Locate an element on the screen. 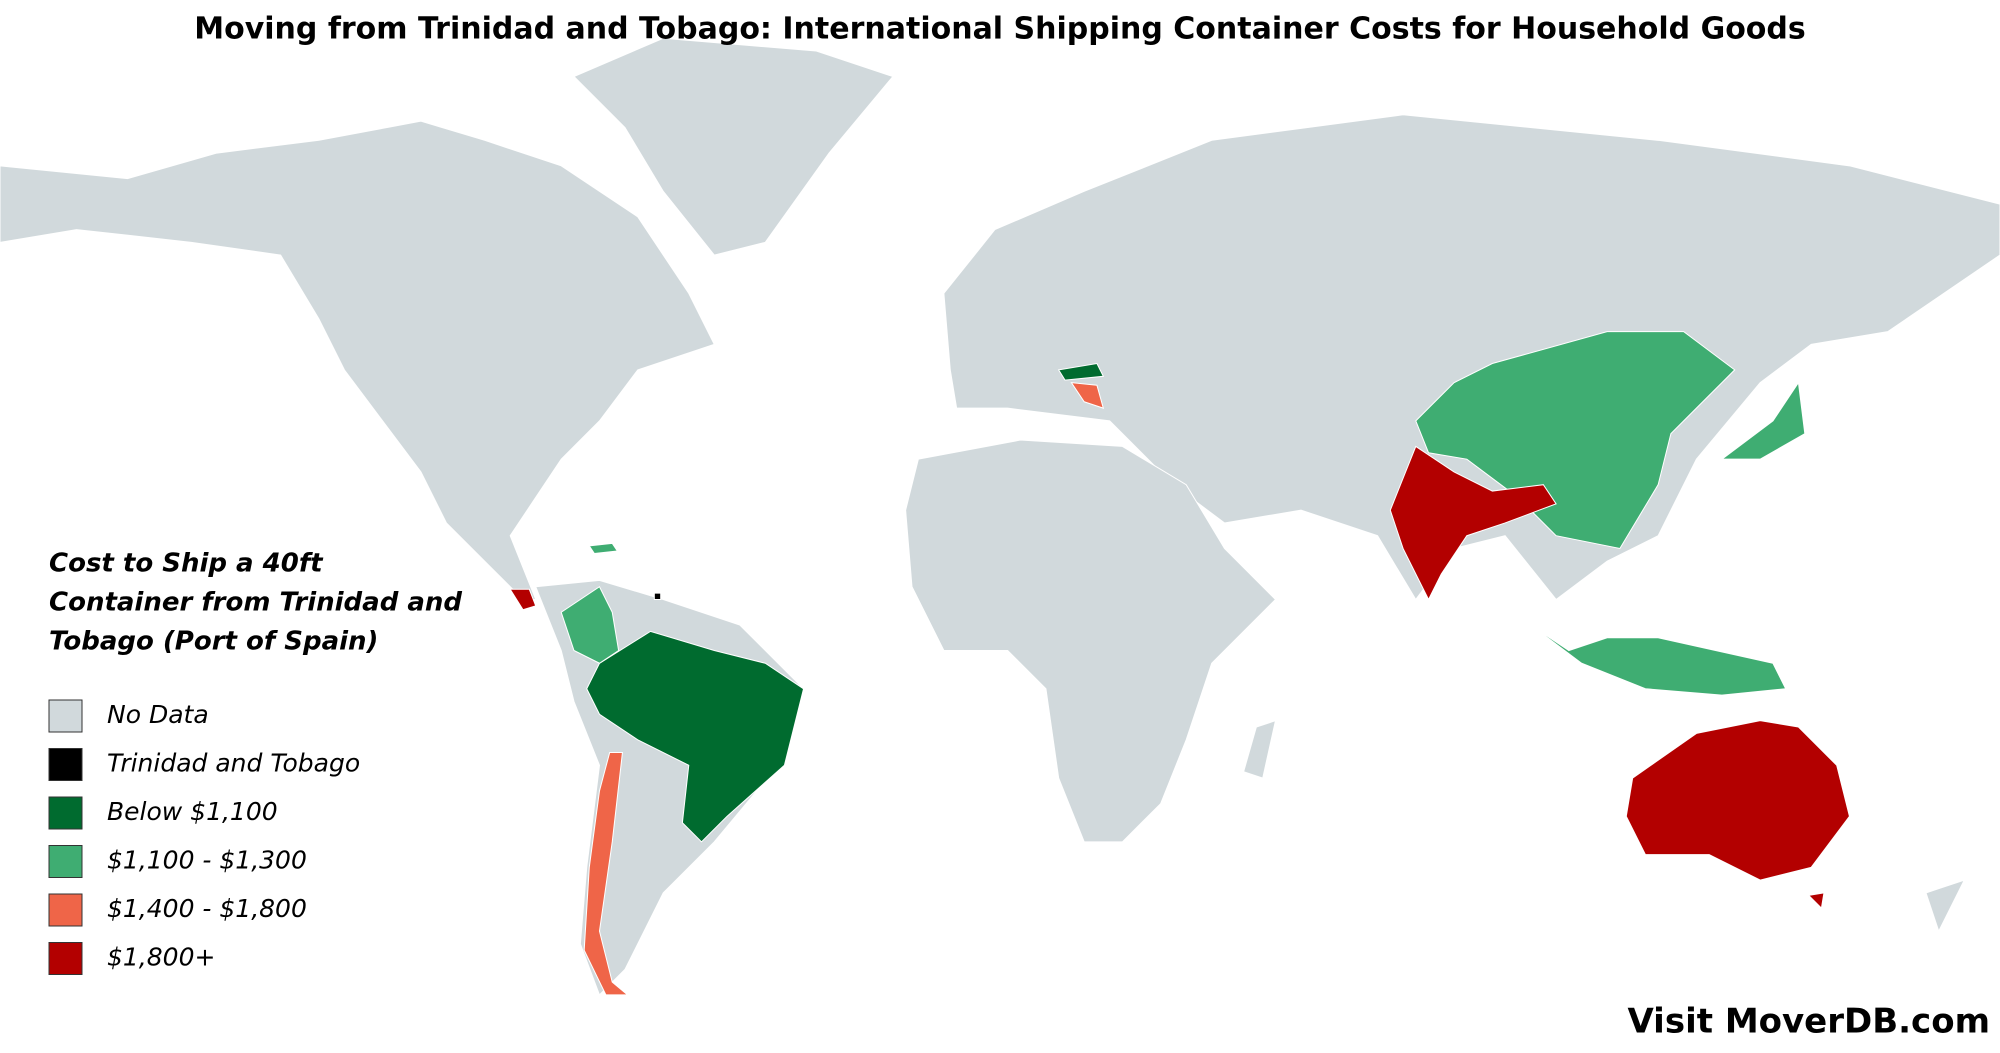  dominican-republic is located at coordinates (603, 548).